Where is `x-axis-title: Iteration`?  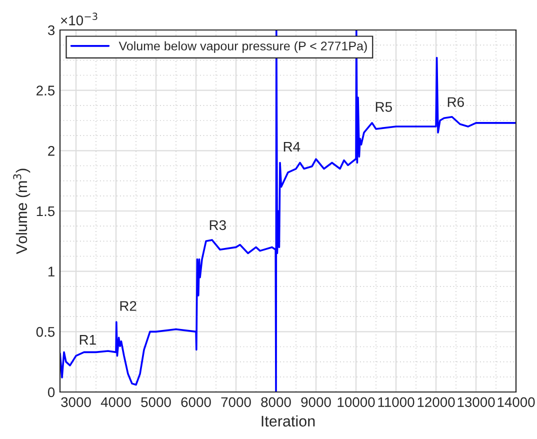 x-axis-title: Iteration is located at coordinates (288, 421).